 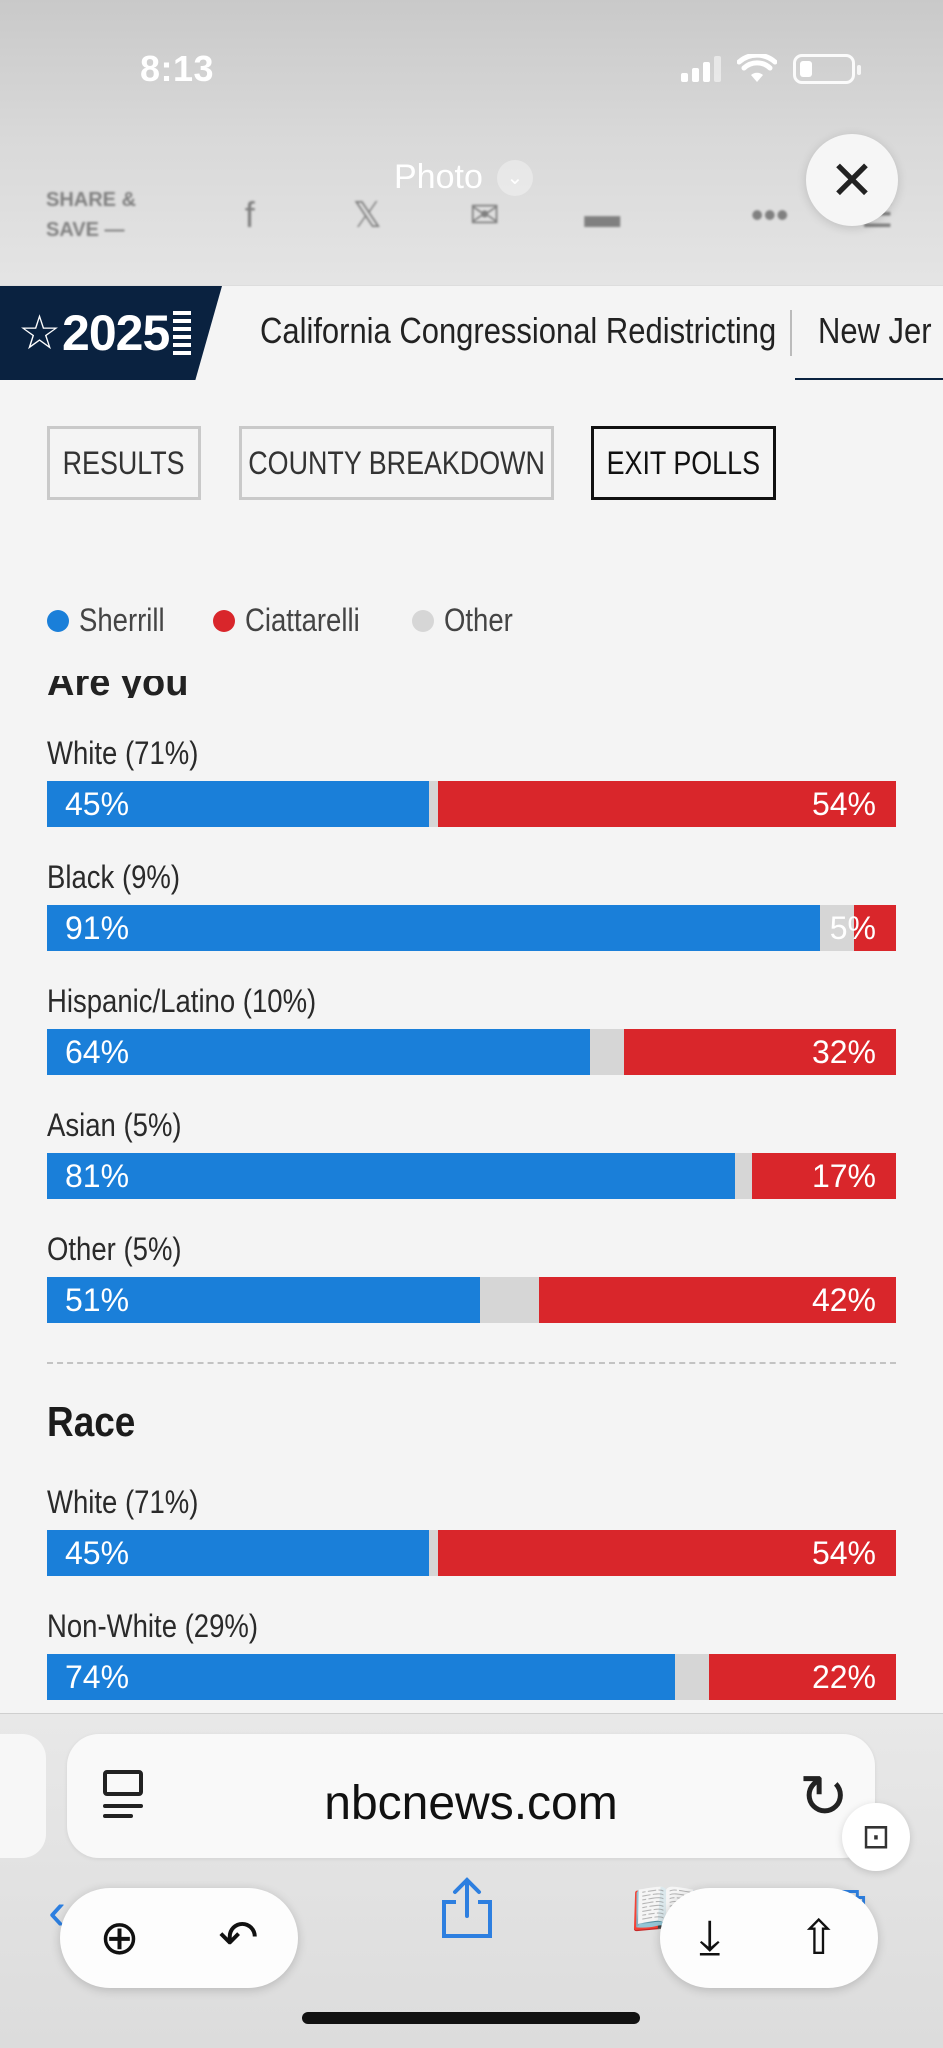 I want to click on x-icon: 𝕏, so click(x=367, y=214).